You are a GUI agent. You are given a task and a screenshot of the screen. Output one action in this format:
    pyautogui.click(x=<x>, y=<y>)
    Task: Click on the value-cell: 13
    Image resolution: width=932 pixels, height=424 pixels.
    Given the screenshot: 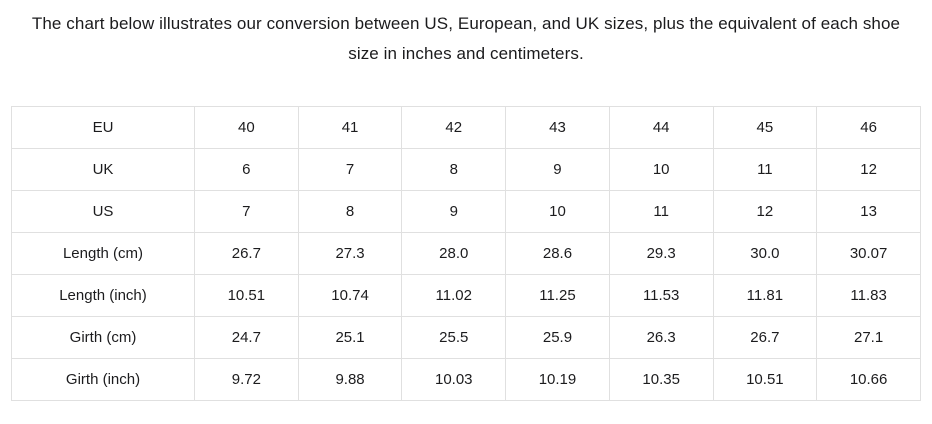 What is the action you would take?
    pyautogui.click(x=868, y=211)
    